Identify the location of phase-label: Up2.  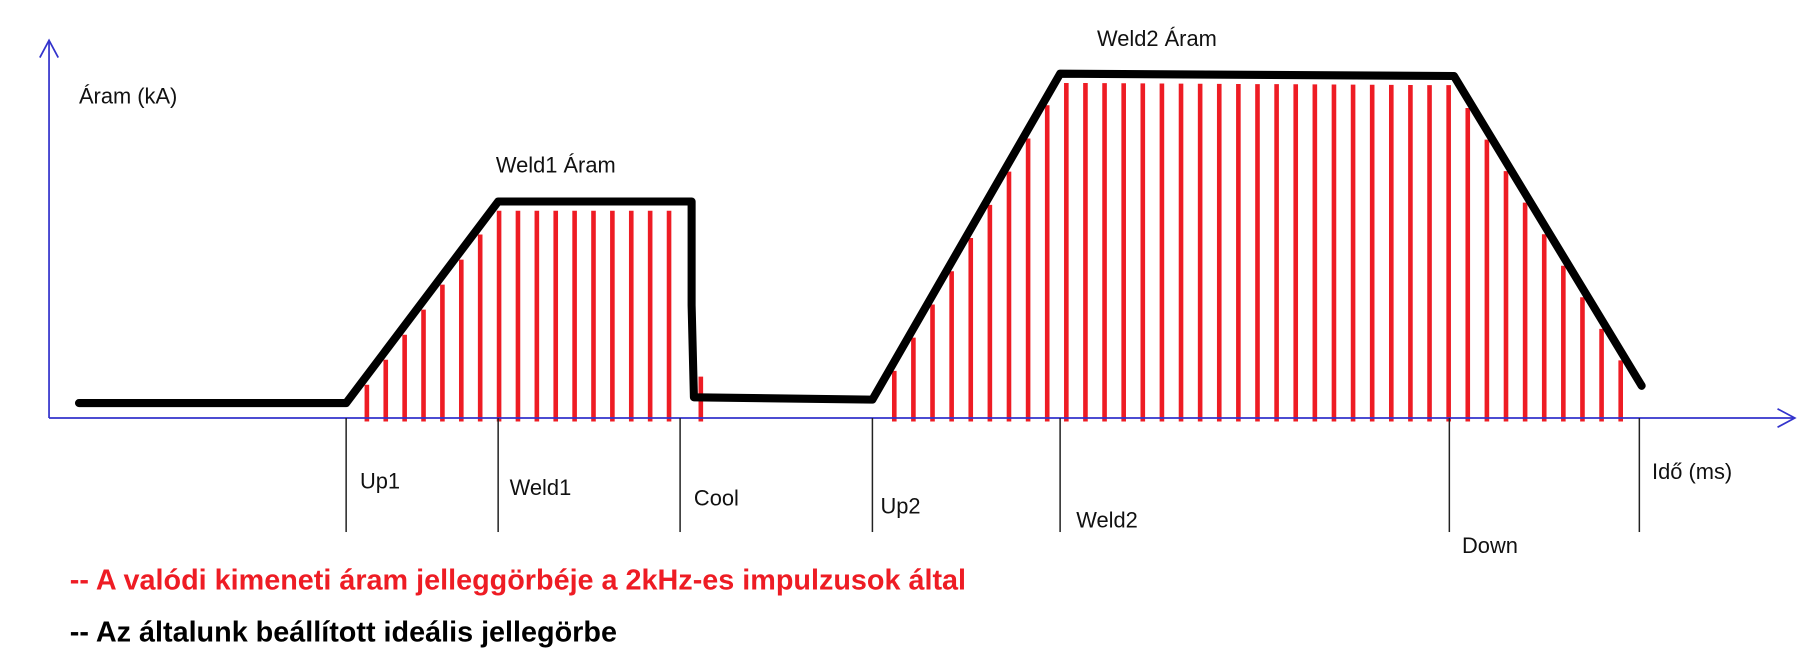
(900, 506).